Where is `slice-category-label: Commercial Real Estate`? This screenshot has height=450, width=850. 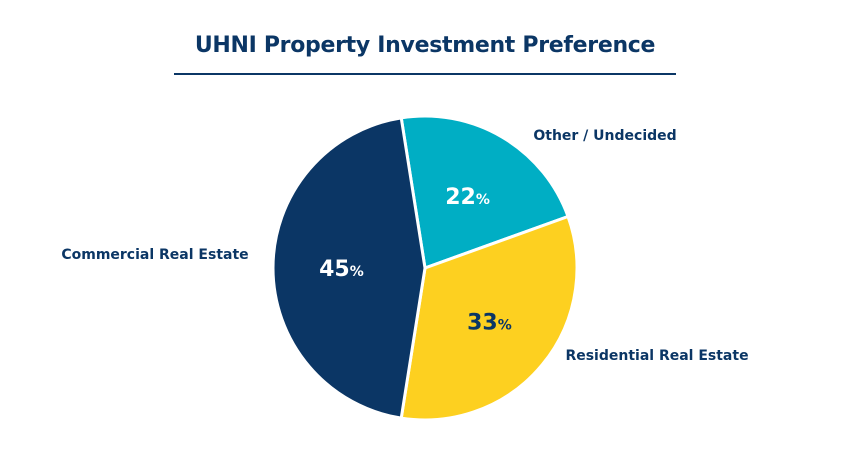 slice-category-label: Commercial Real Estate is located at coordinates (154, 255).